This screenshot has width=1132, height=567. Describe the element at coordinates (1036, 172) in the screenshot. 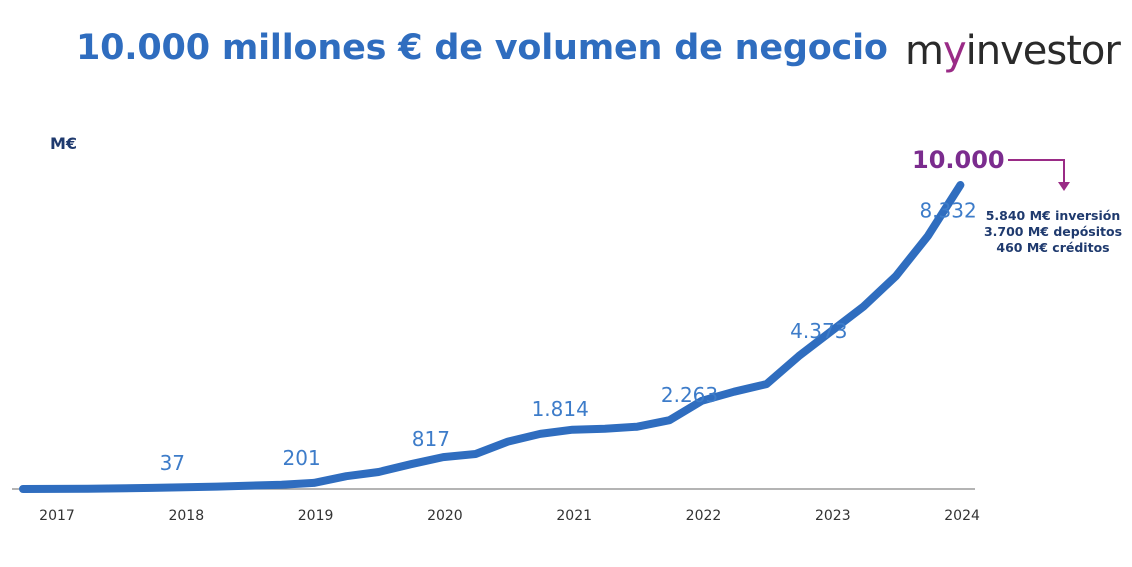

I see `callout-arrow` at that location.